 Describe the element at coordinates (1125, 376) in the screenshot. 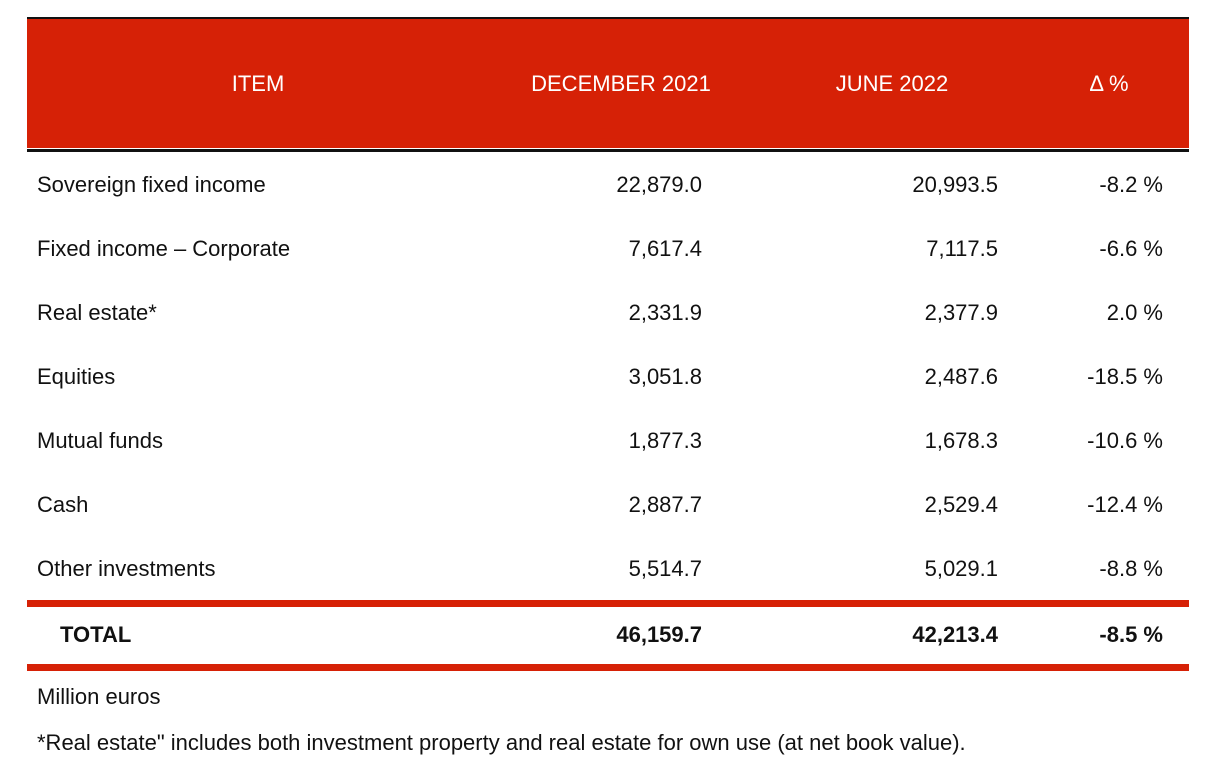

I see `row-delta: -18.5 %` at that location.